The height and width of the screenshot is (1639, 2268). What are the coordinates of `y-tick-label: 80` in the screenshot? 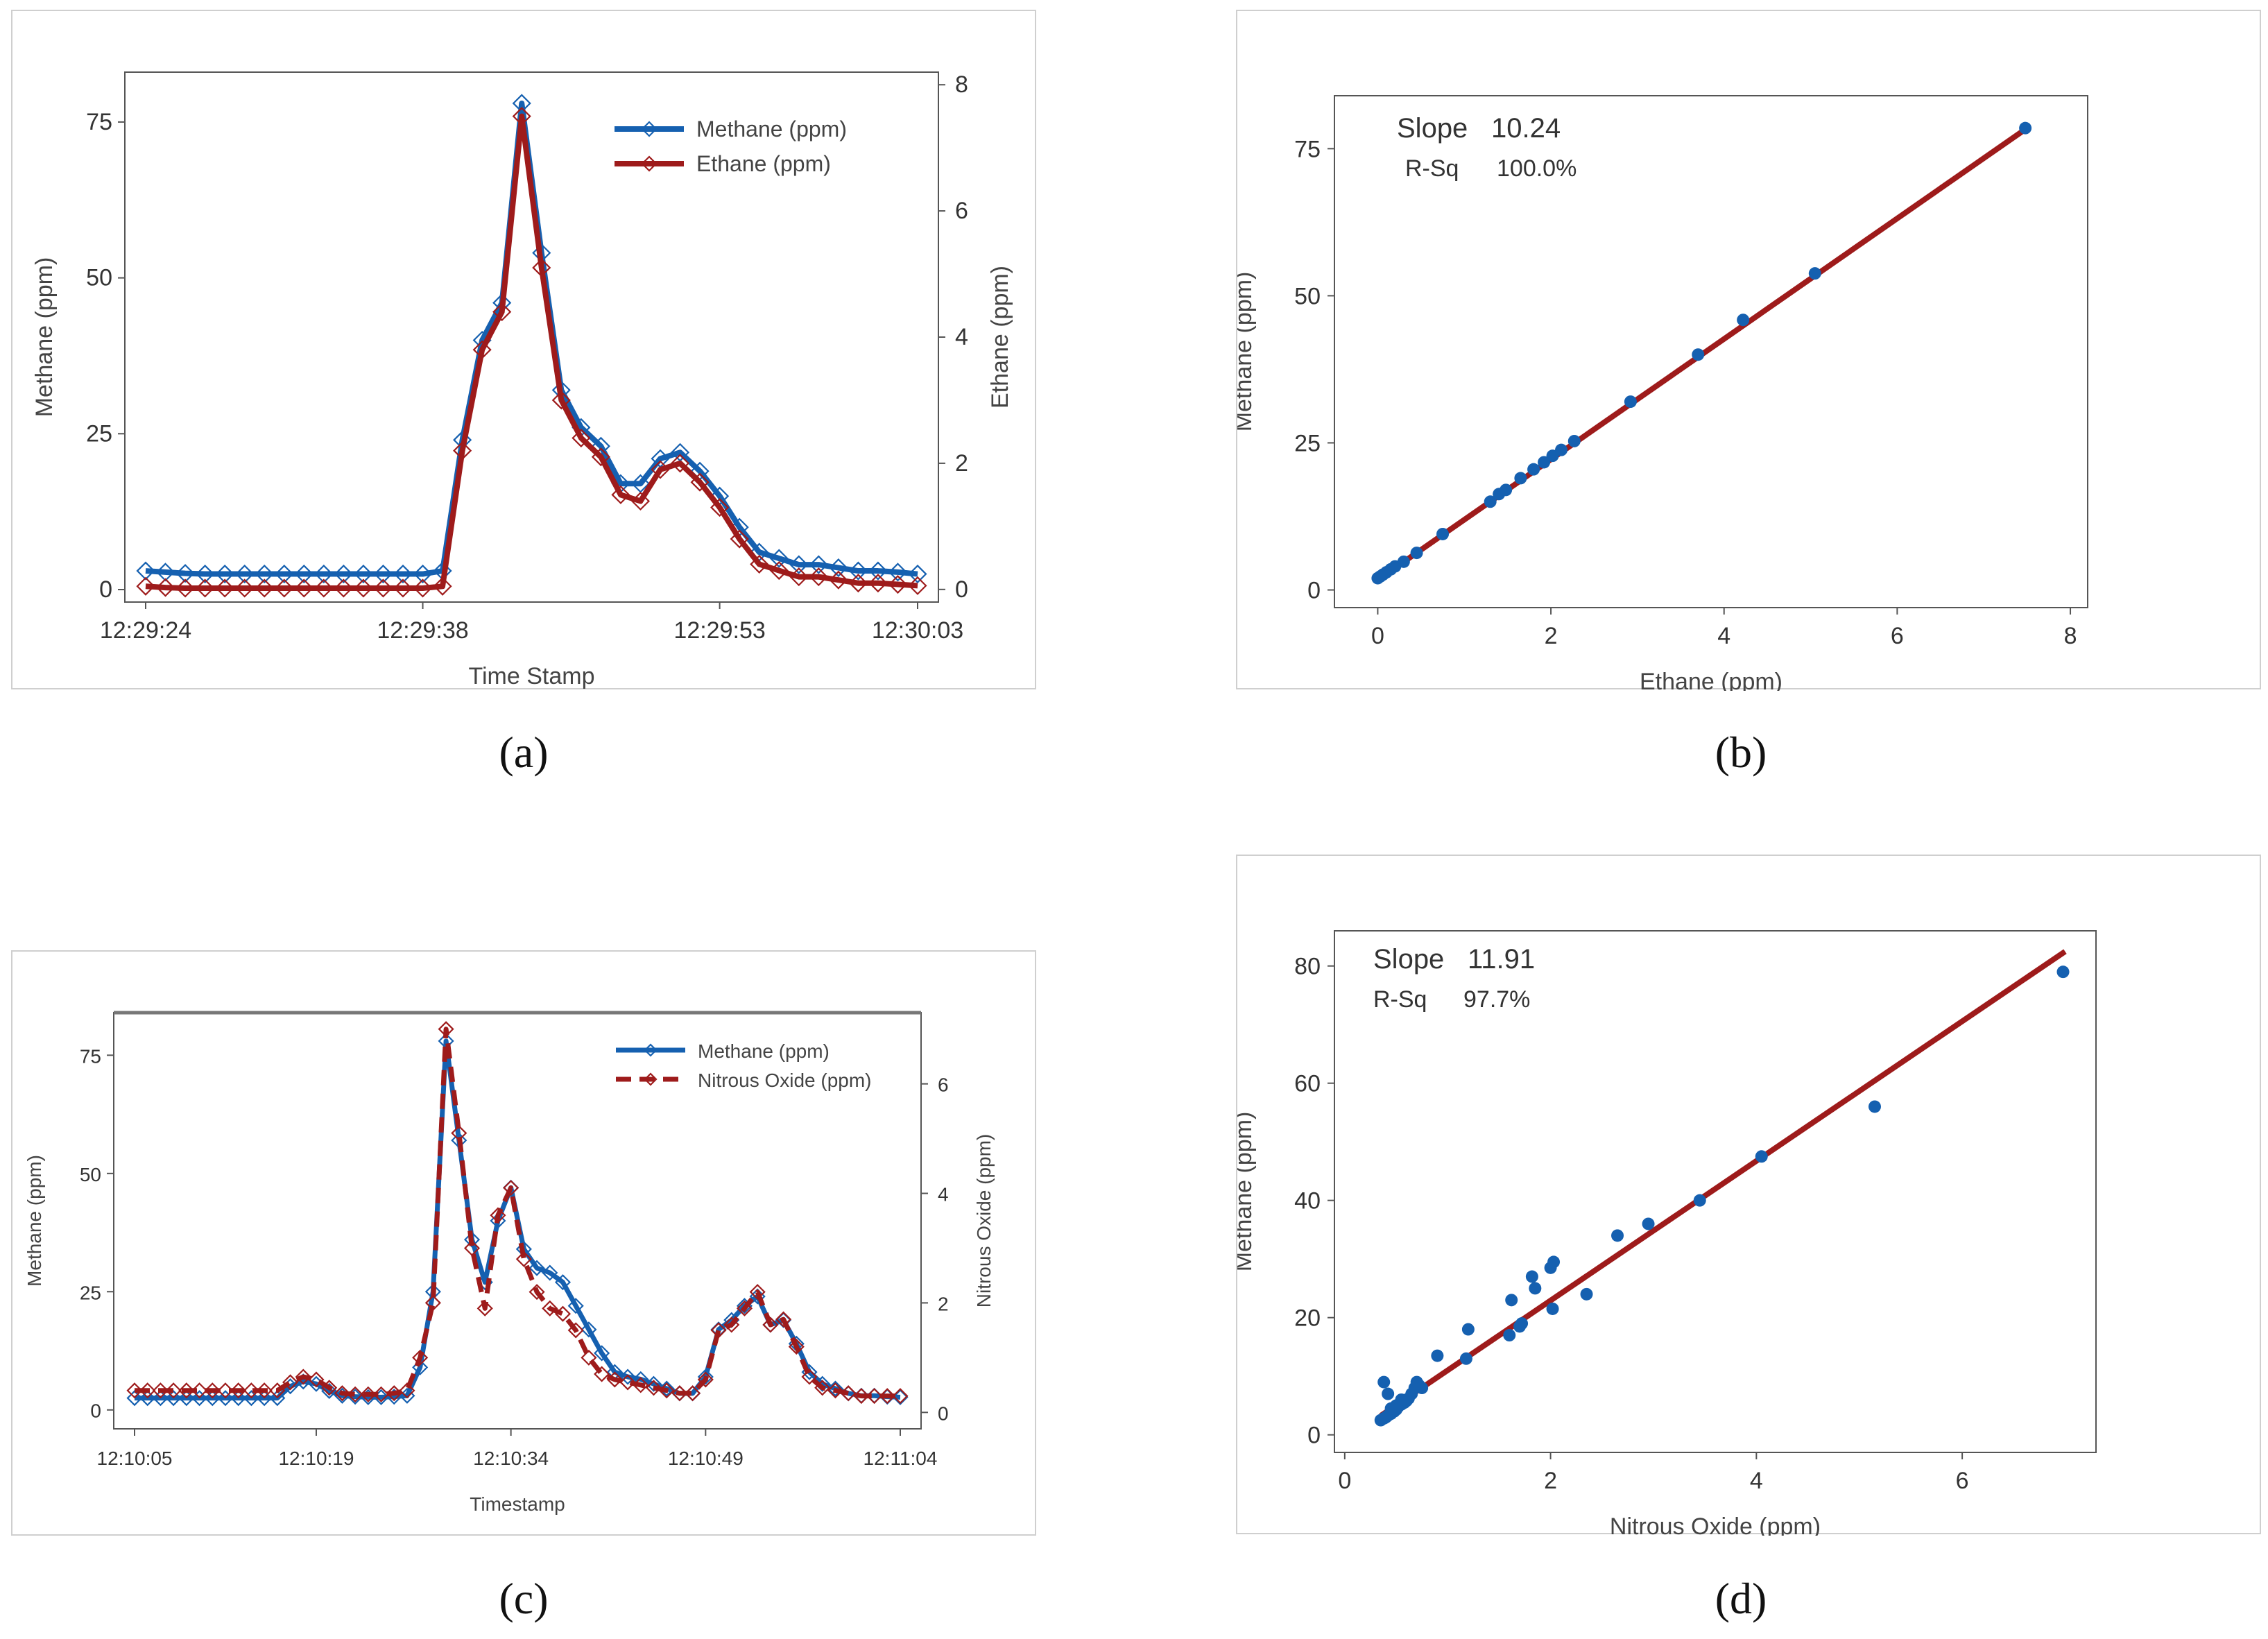 It's located at (1308, 967).